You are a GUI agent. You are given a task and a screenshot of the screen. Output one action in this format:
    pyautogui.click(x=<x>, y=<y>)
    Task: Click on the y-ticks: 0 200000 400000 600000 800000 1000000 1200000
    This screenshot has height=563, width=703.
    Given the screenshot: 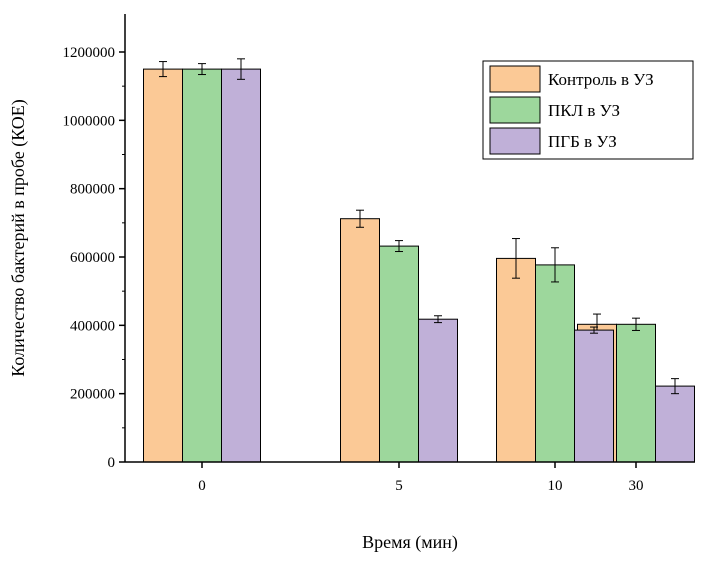 What is the action you would take?
    pyautogui.click(x=94, y=258)
    